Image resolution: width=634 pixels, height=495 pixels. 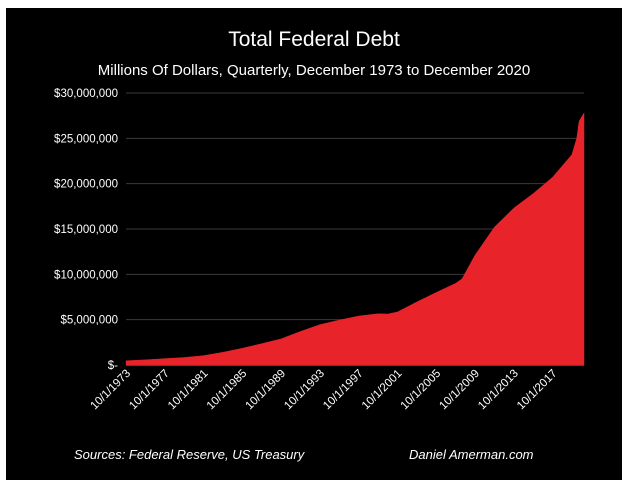 I want to click on x-tick-label: 10/1/1981, so click(x=188, y=390).